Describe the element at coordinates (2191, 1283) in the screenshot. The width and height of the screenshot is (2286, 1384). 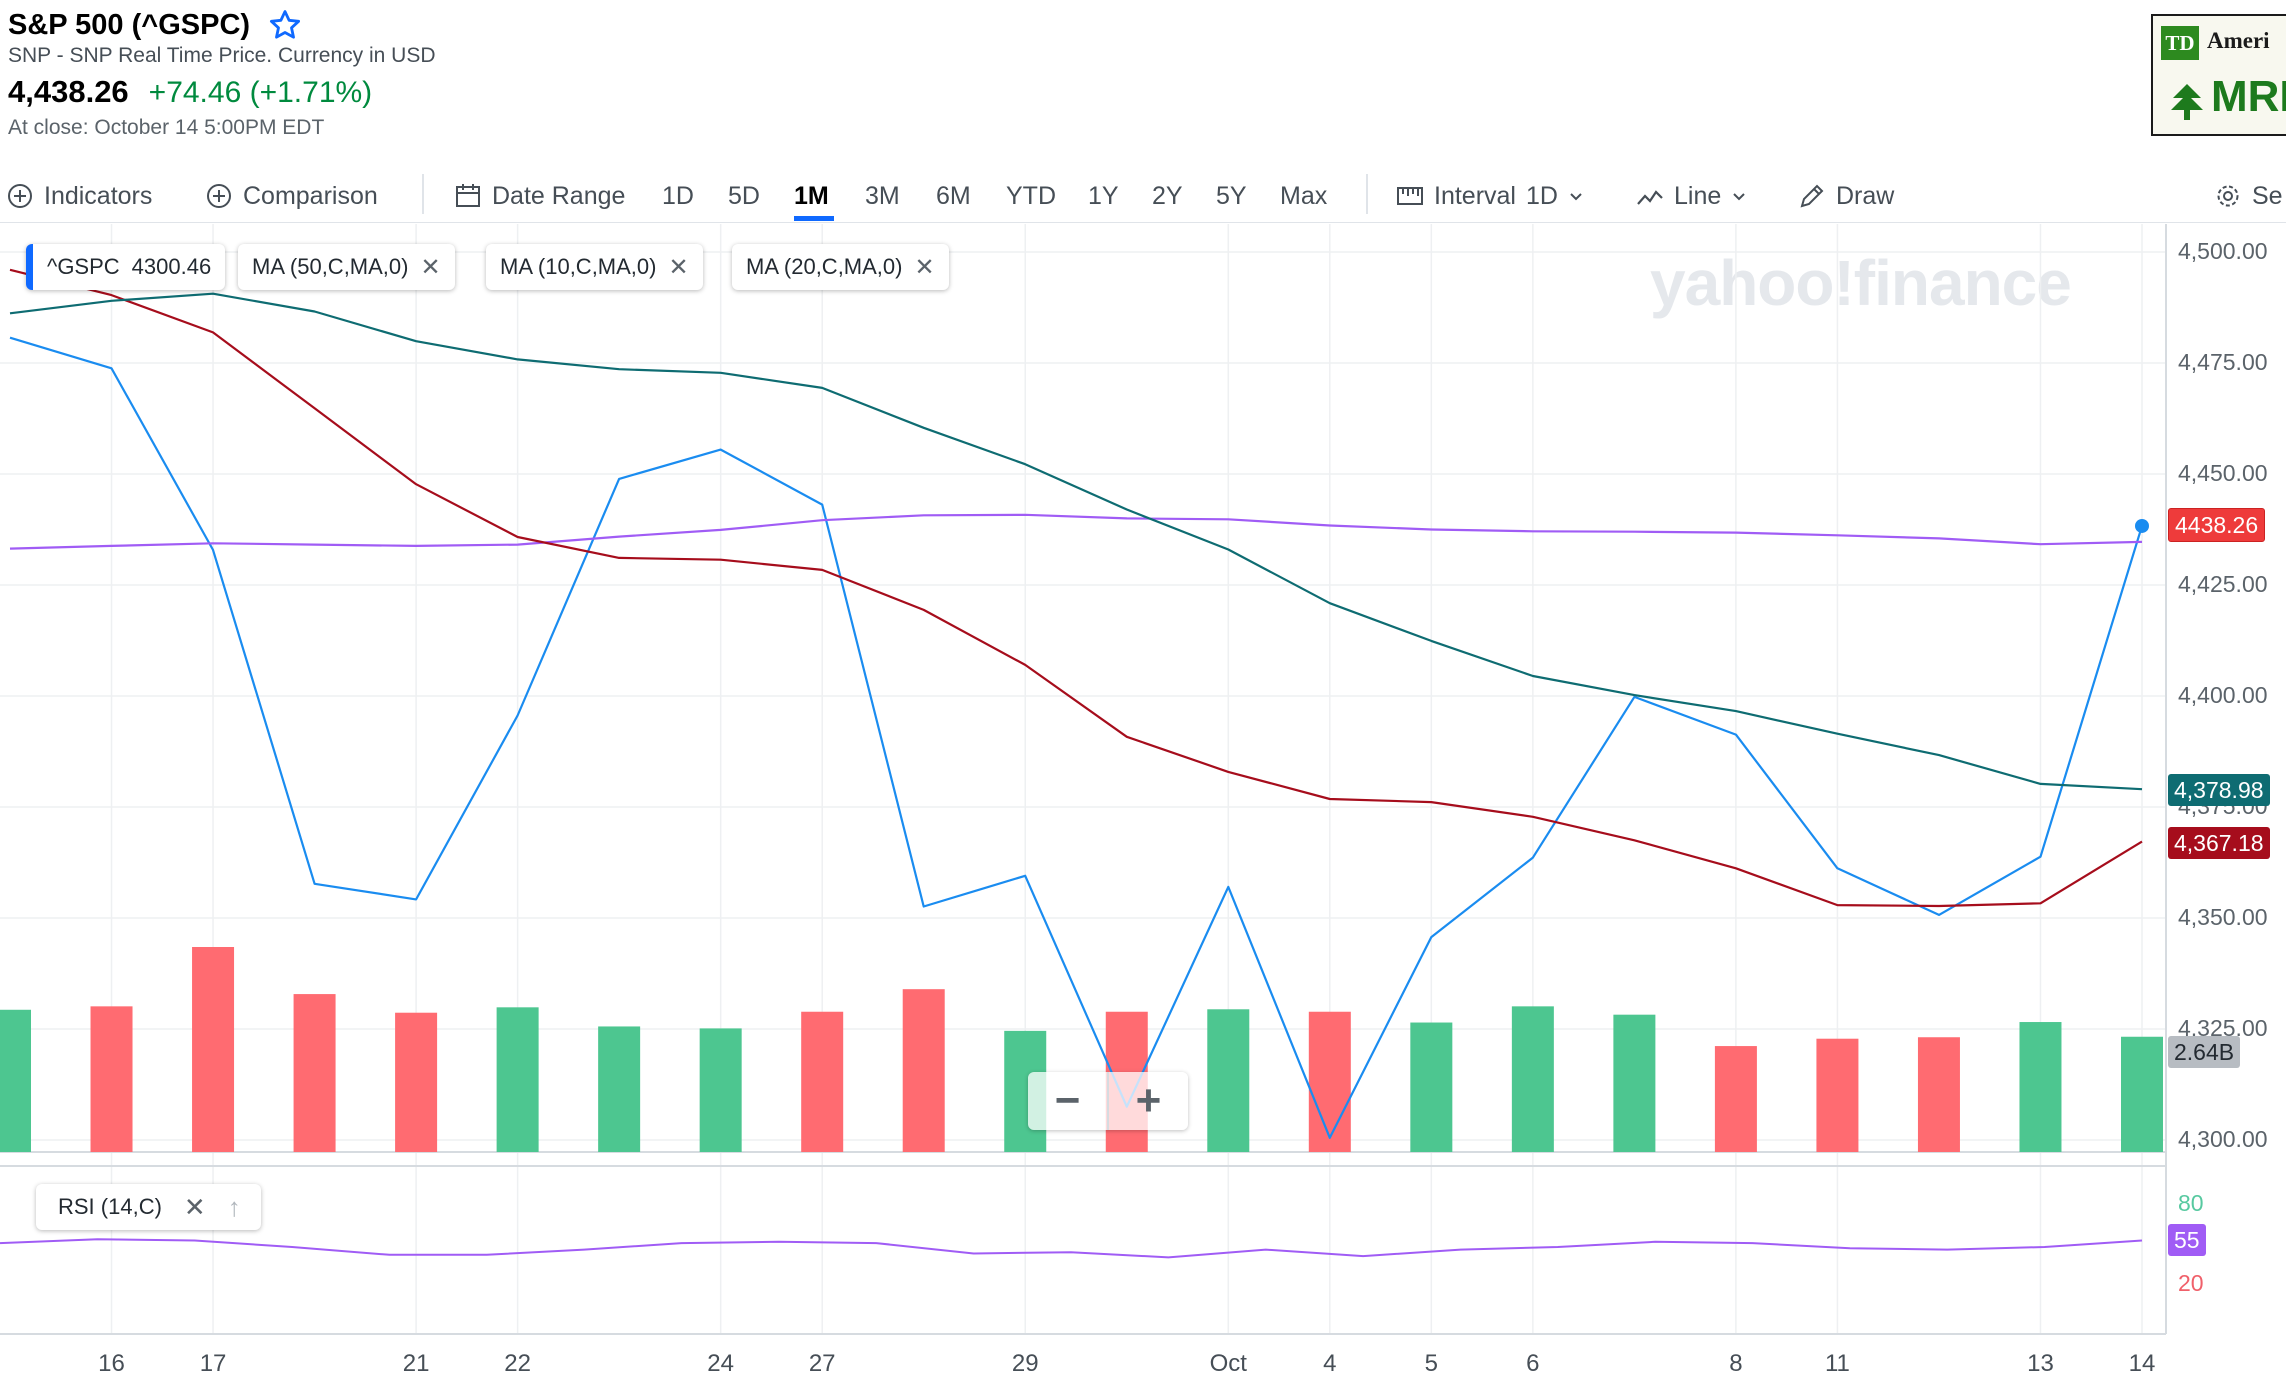
I see `rsi-level-low: 20` at that location.